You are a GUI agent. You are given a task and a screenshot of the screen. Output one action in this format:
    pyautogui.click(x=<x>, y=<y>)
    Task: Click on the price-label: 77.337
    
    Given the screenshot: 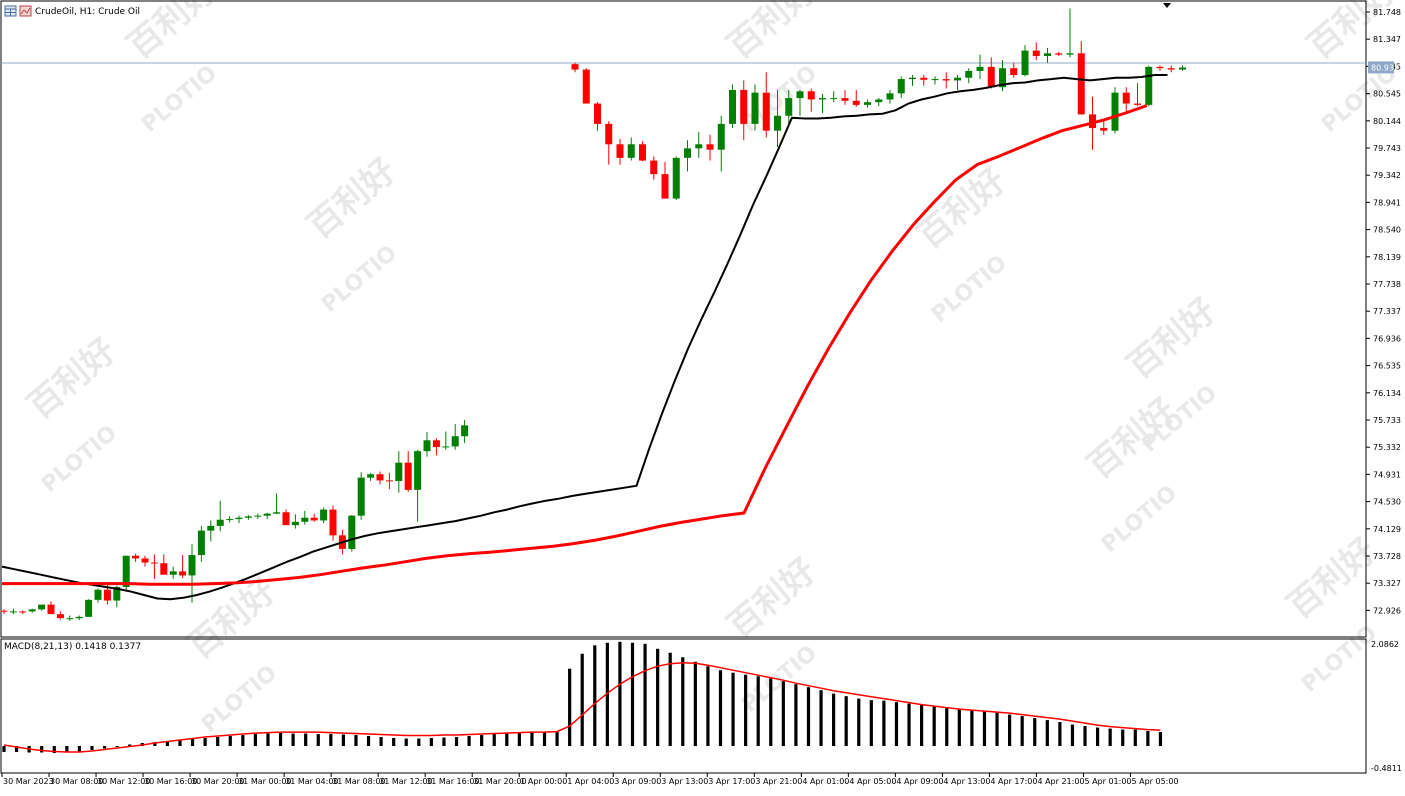 What is the action you would take?
    pyautogui.click(x=1387, y=311)
    